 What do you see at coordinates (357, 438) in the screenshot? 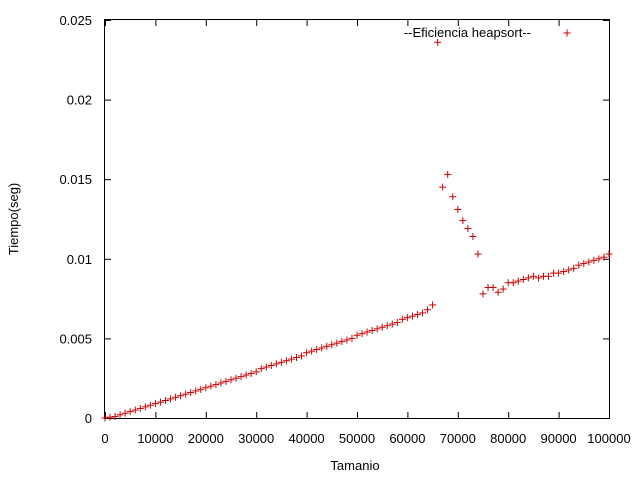
I see `x-tick-label: 50000` at bounding box center [357, 438].